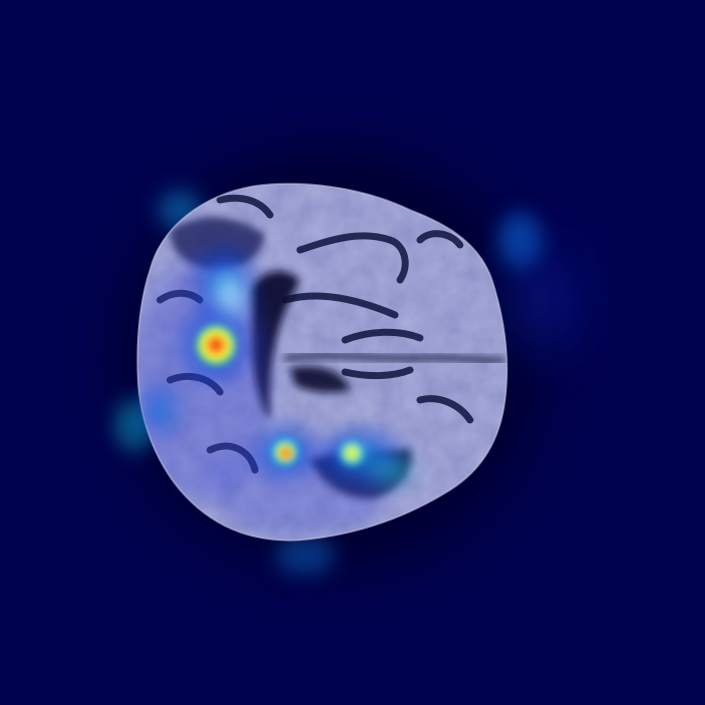 This screenshot has width=705, height=705. What do you see at coordinates (352, 453) in the screenshot?
I see `posterior-hotspot-right` at bounding box center [352, 453].